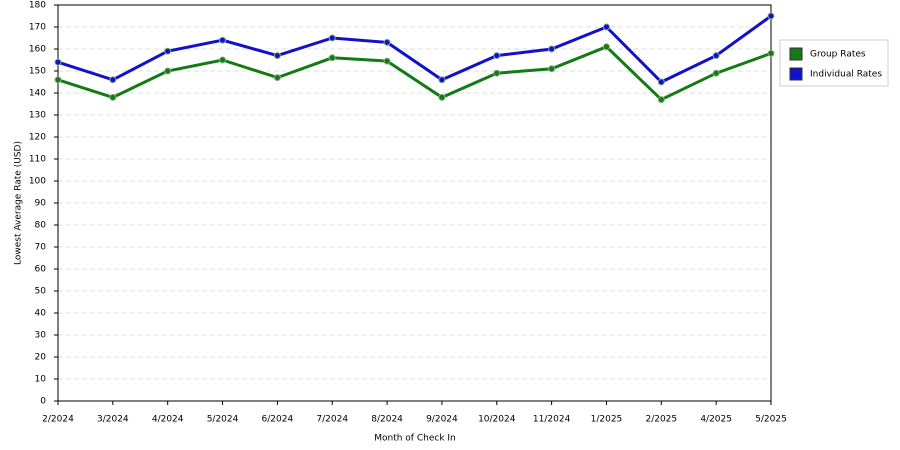  What do you see at coordinates (278, 420) in the screenshot?
I see `x-tick-label: 6/2024` at bounding box center [278, 420].